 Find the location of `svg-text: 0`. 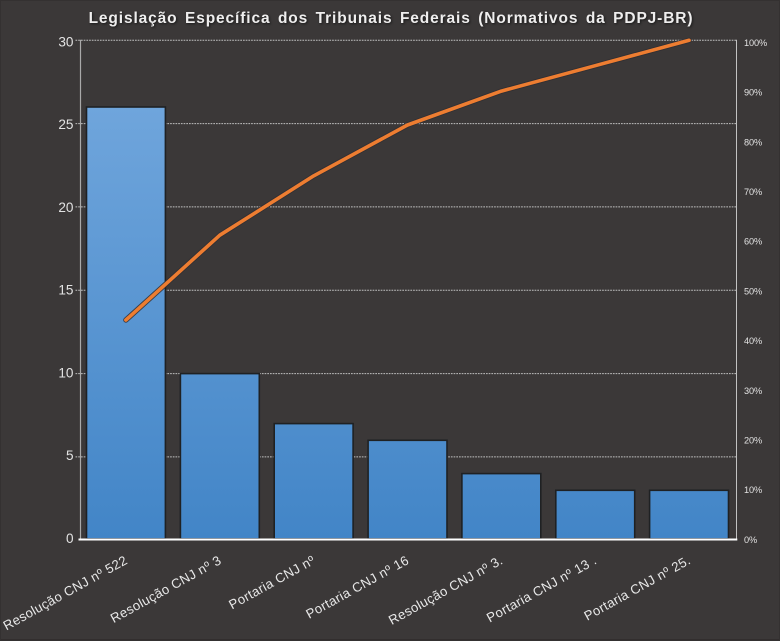

svg-text: 0 is located at coordinates (70, 538).